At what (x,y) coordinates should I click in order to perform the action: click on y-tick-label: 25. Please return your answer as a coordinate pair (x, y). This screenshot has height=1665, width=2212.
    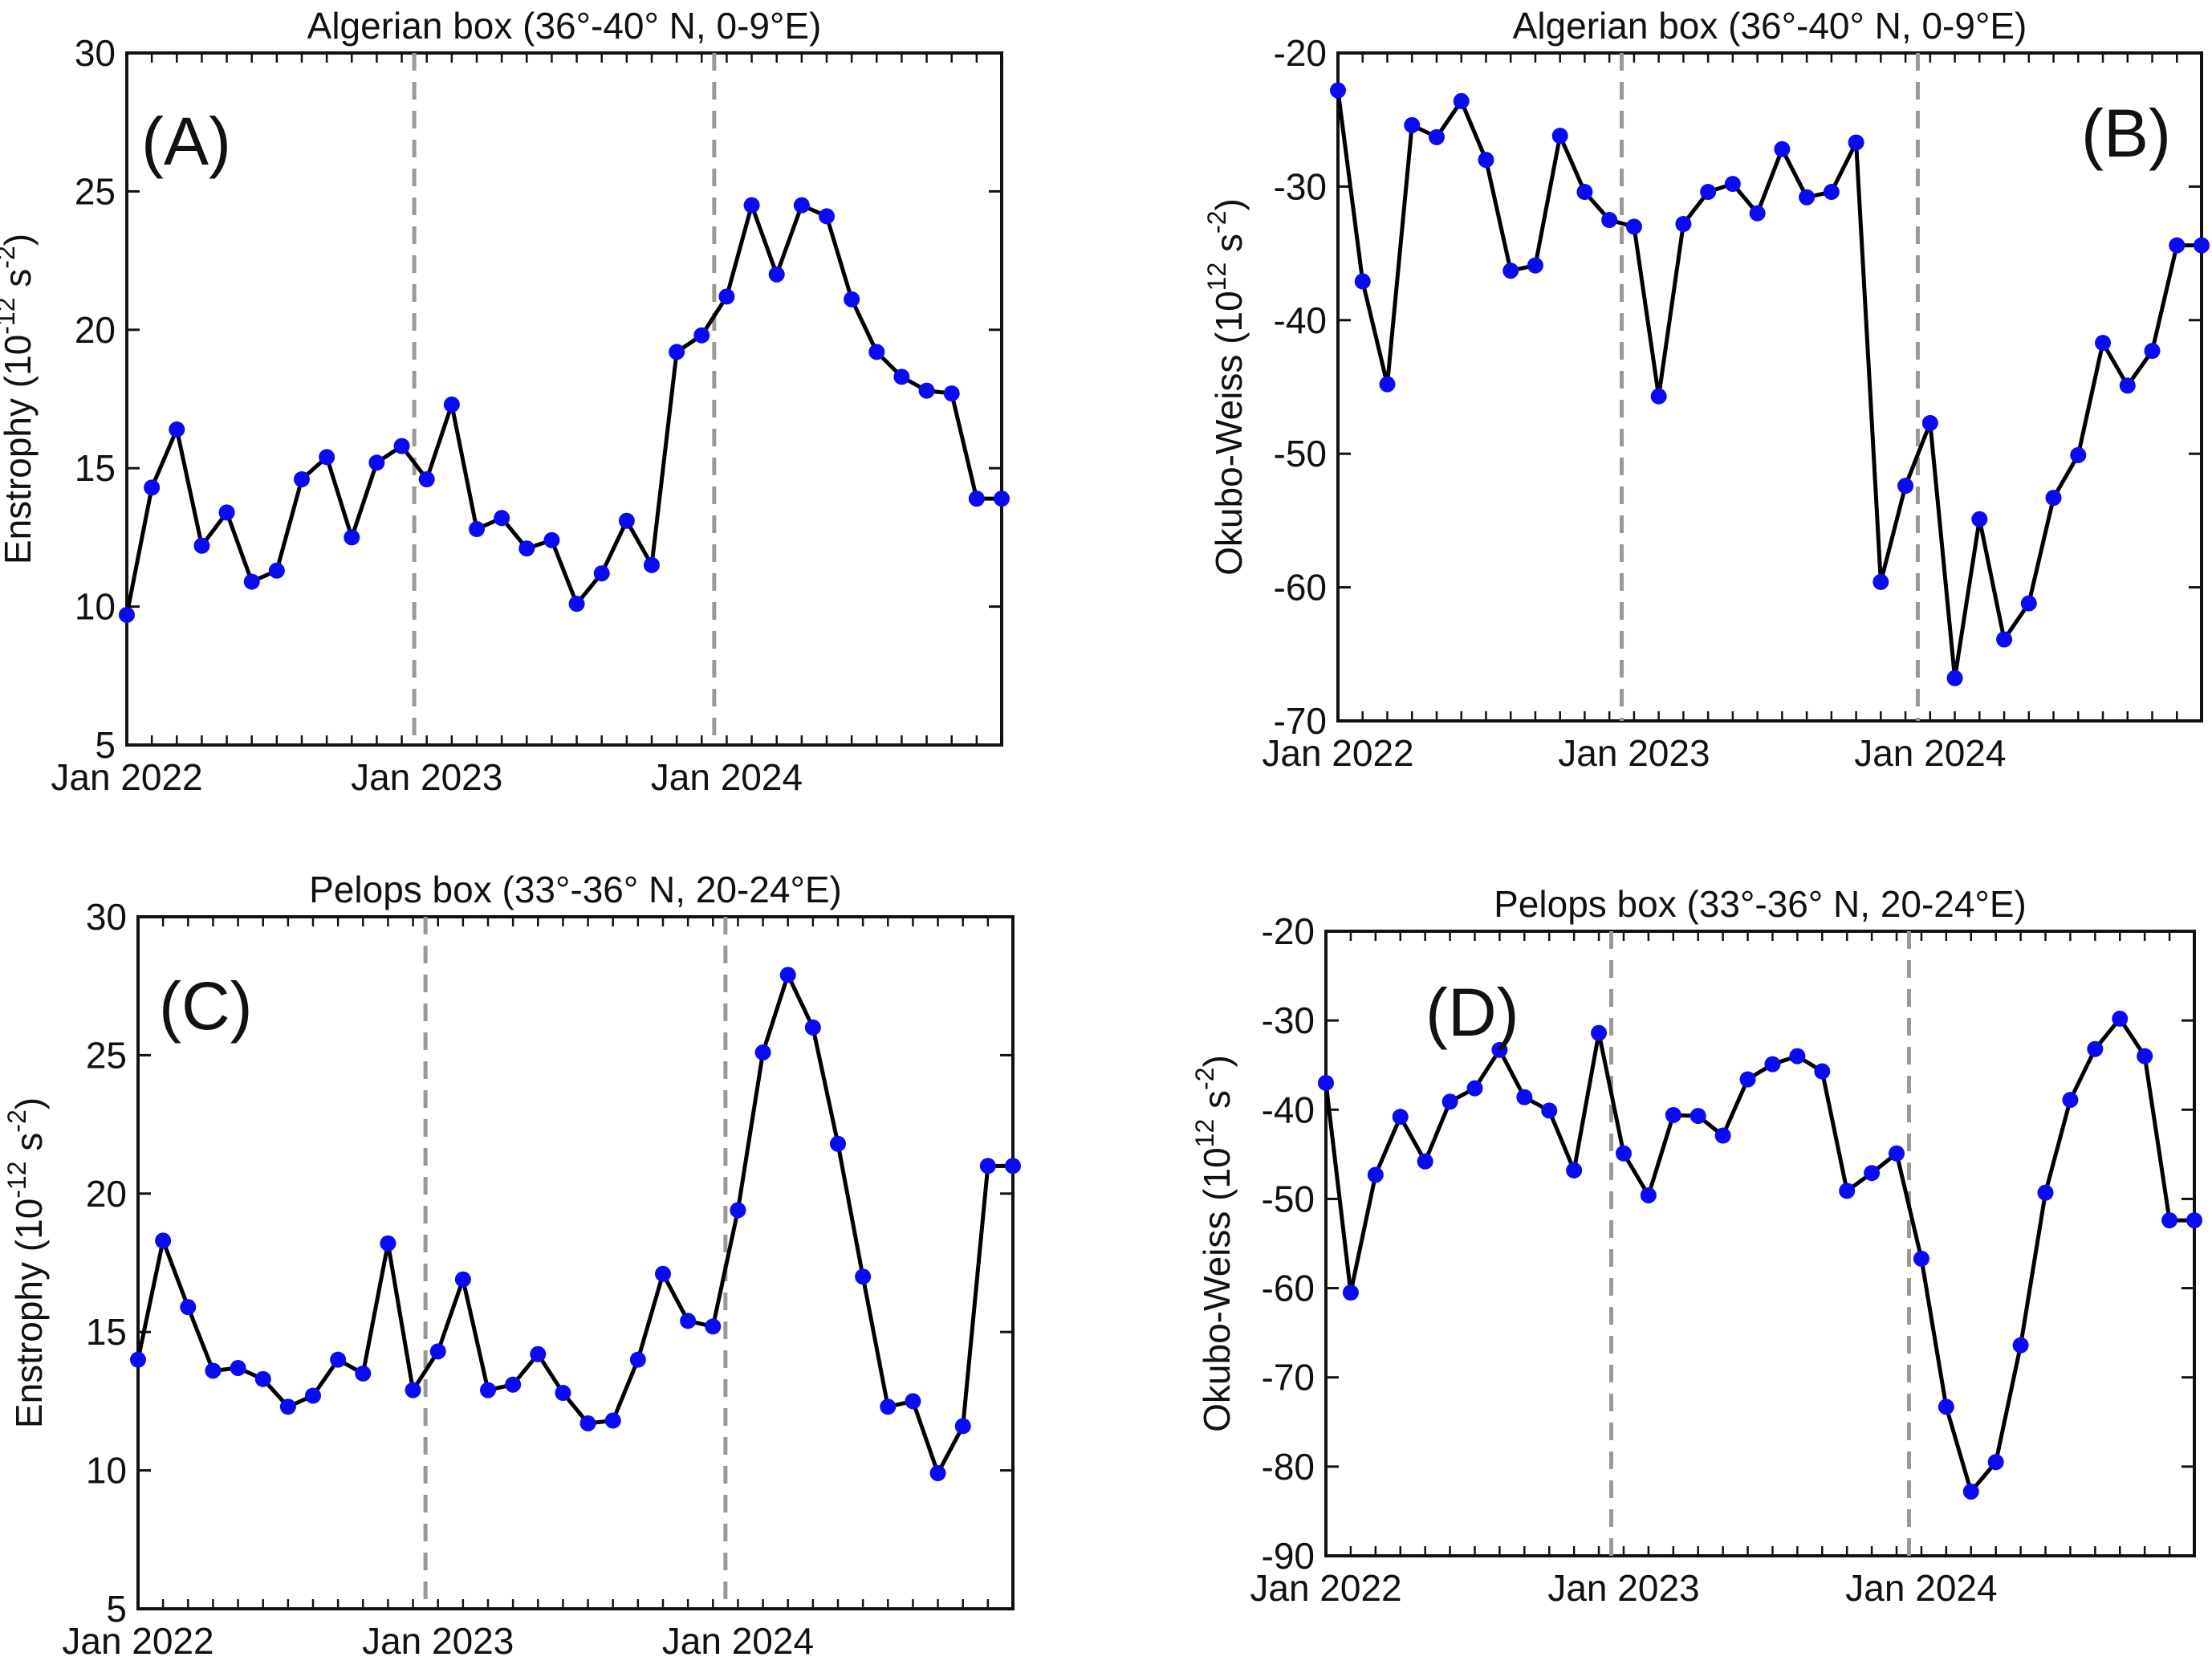
    Looking at the image, I should click on (107, 1055).